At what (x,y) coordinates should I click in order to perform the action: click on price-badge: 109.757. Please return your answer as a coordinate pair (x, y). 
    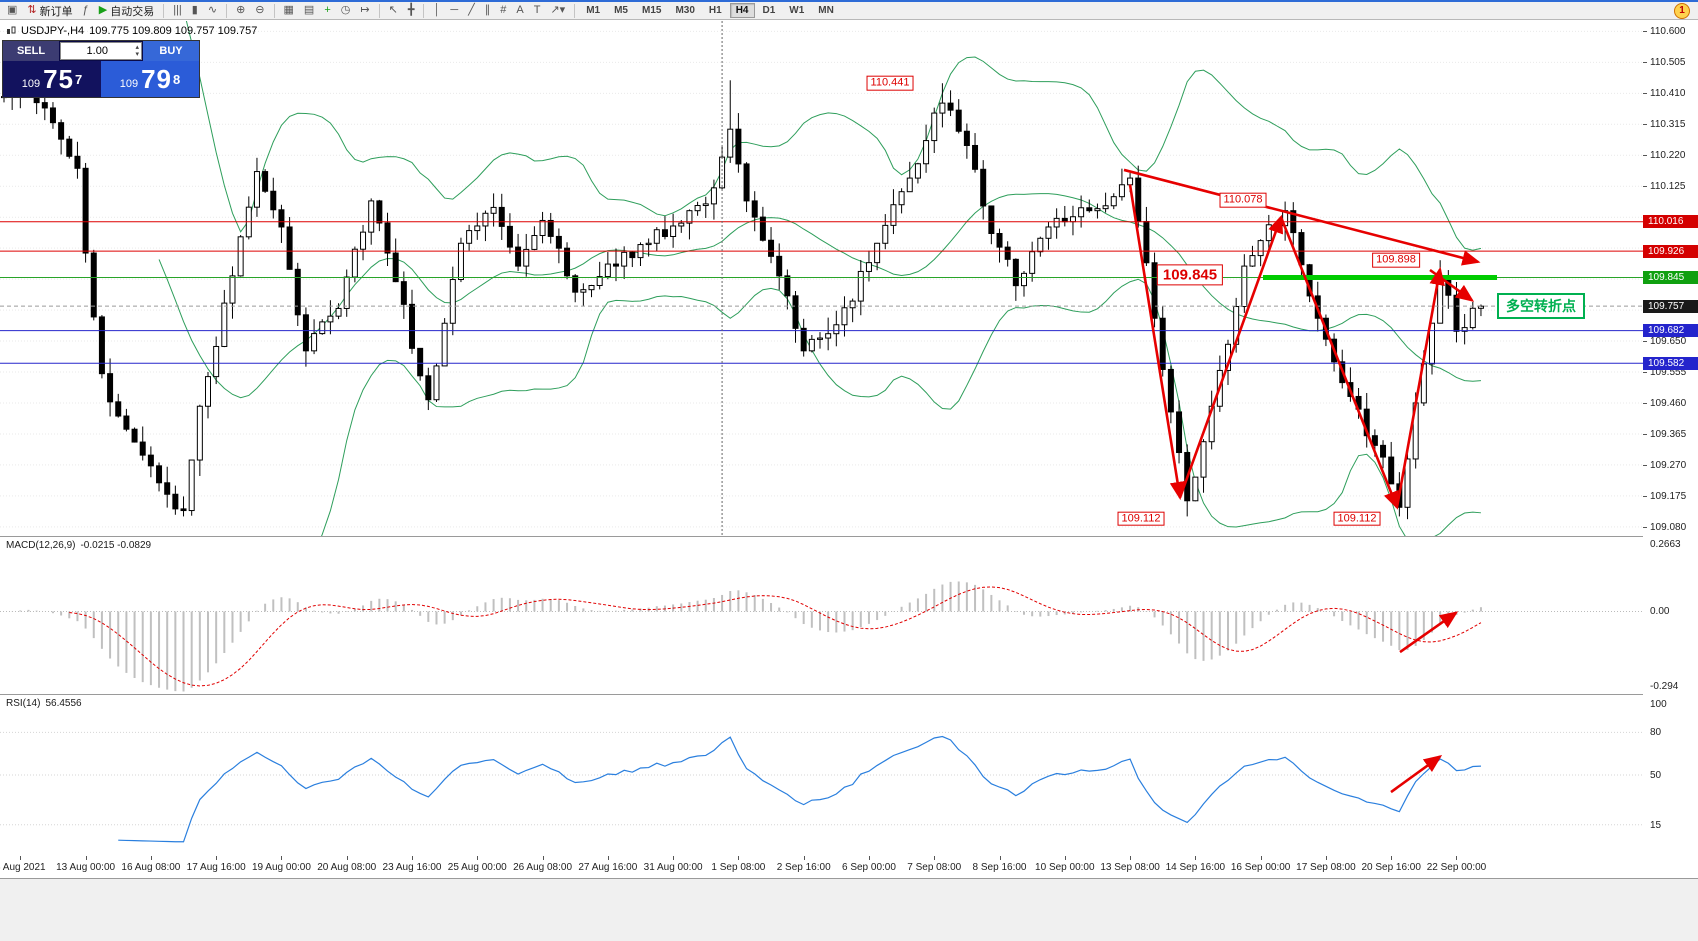
    Looking at the image, I should click on (1670, 306).